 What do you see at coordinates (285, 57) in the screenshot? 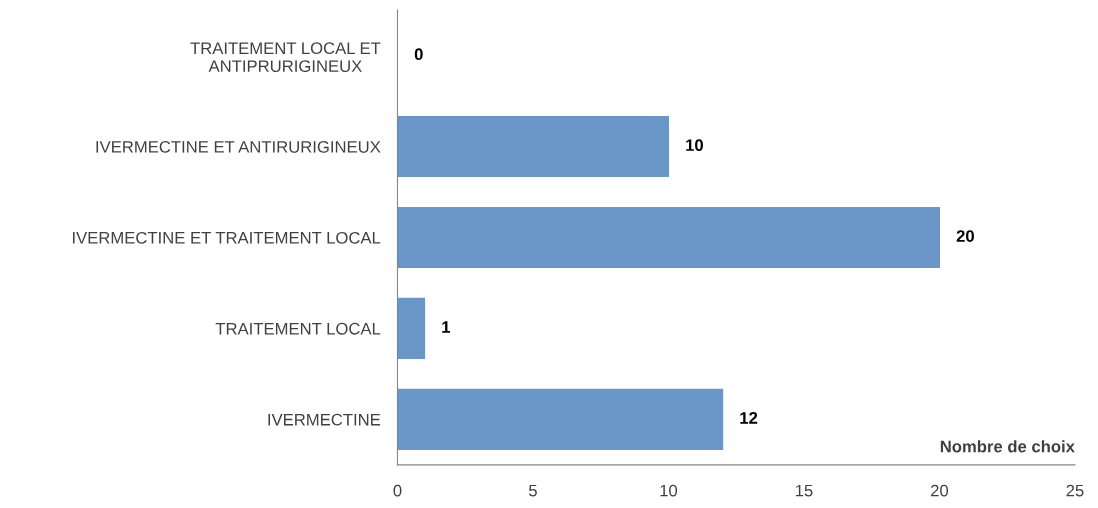
I see `y-tick-label: TRAITEMENT LOCAL ET ANTIPRURIGINEUX` at bounding box center [285, 57].